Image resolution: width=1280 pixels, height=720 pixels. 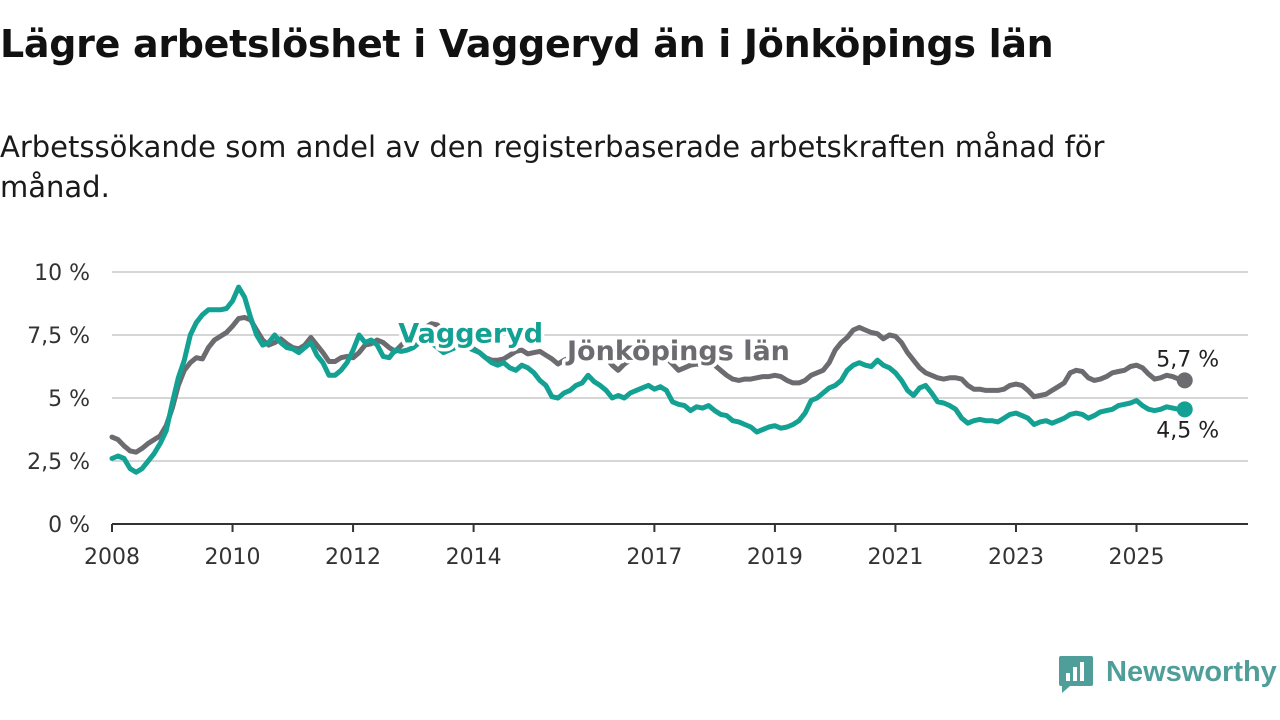 What do you see at coordinates (808, 380) in the screenshot?
I see `series-labels: Jönköpings län Vaggeryd 5,7 % 4,5 %` at bounding box center [808, 380].